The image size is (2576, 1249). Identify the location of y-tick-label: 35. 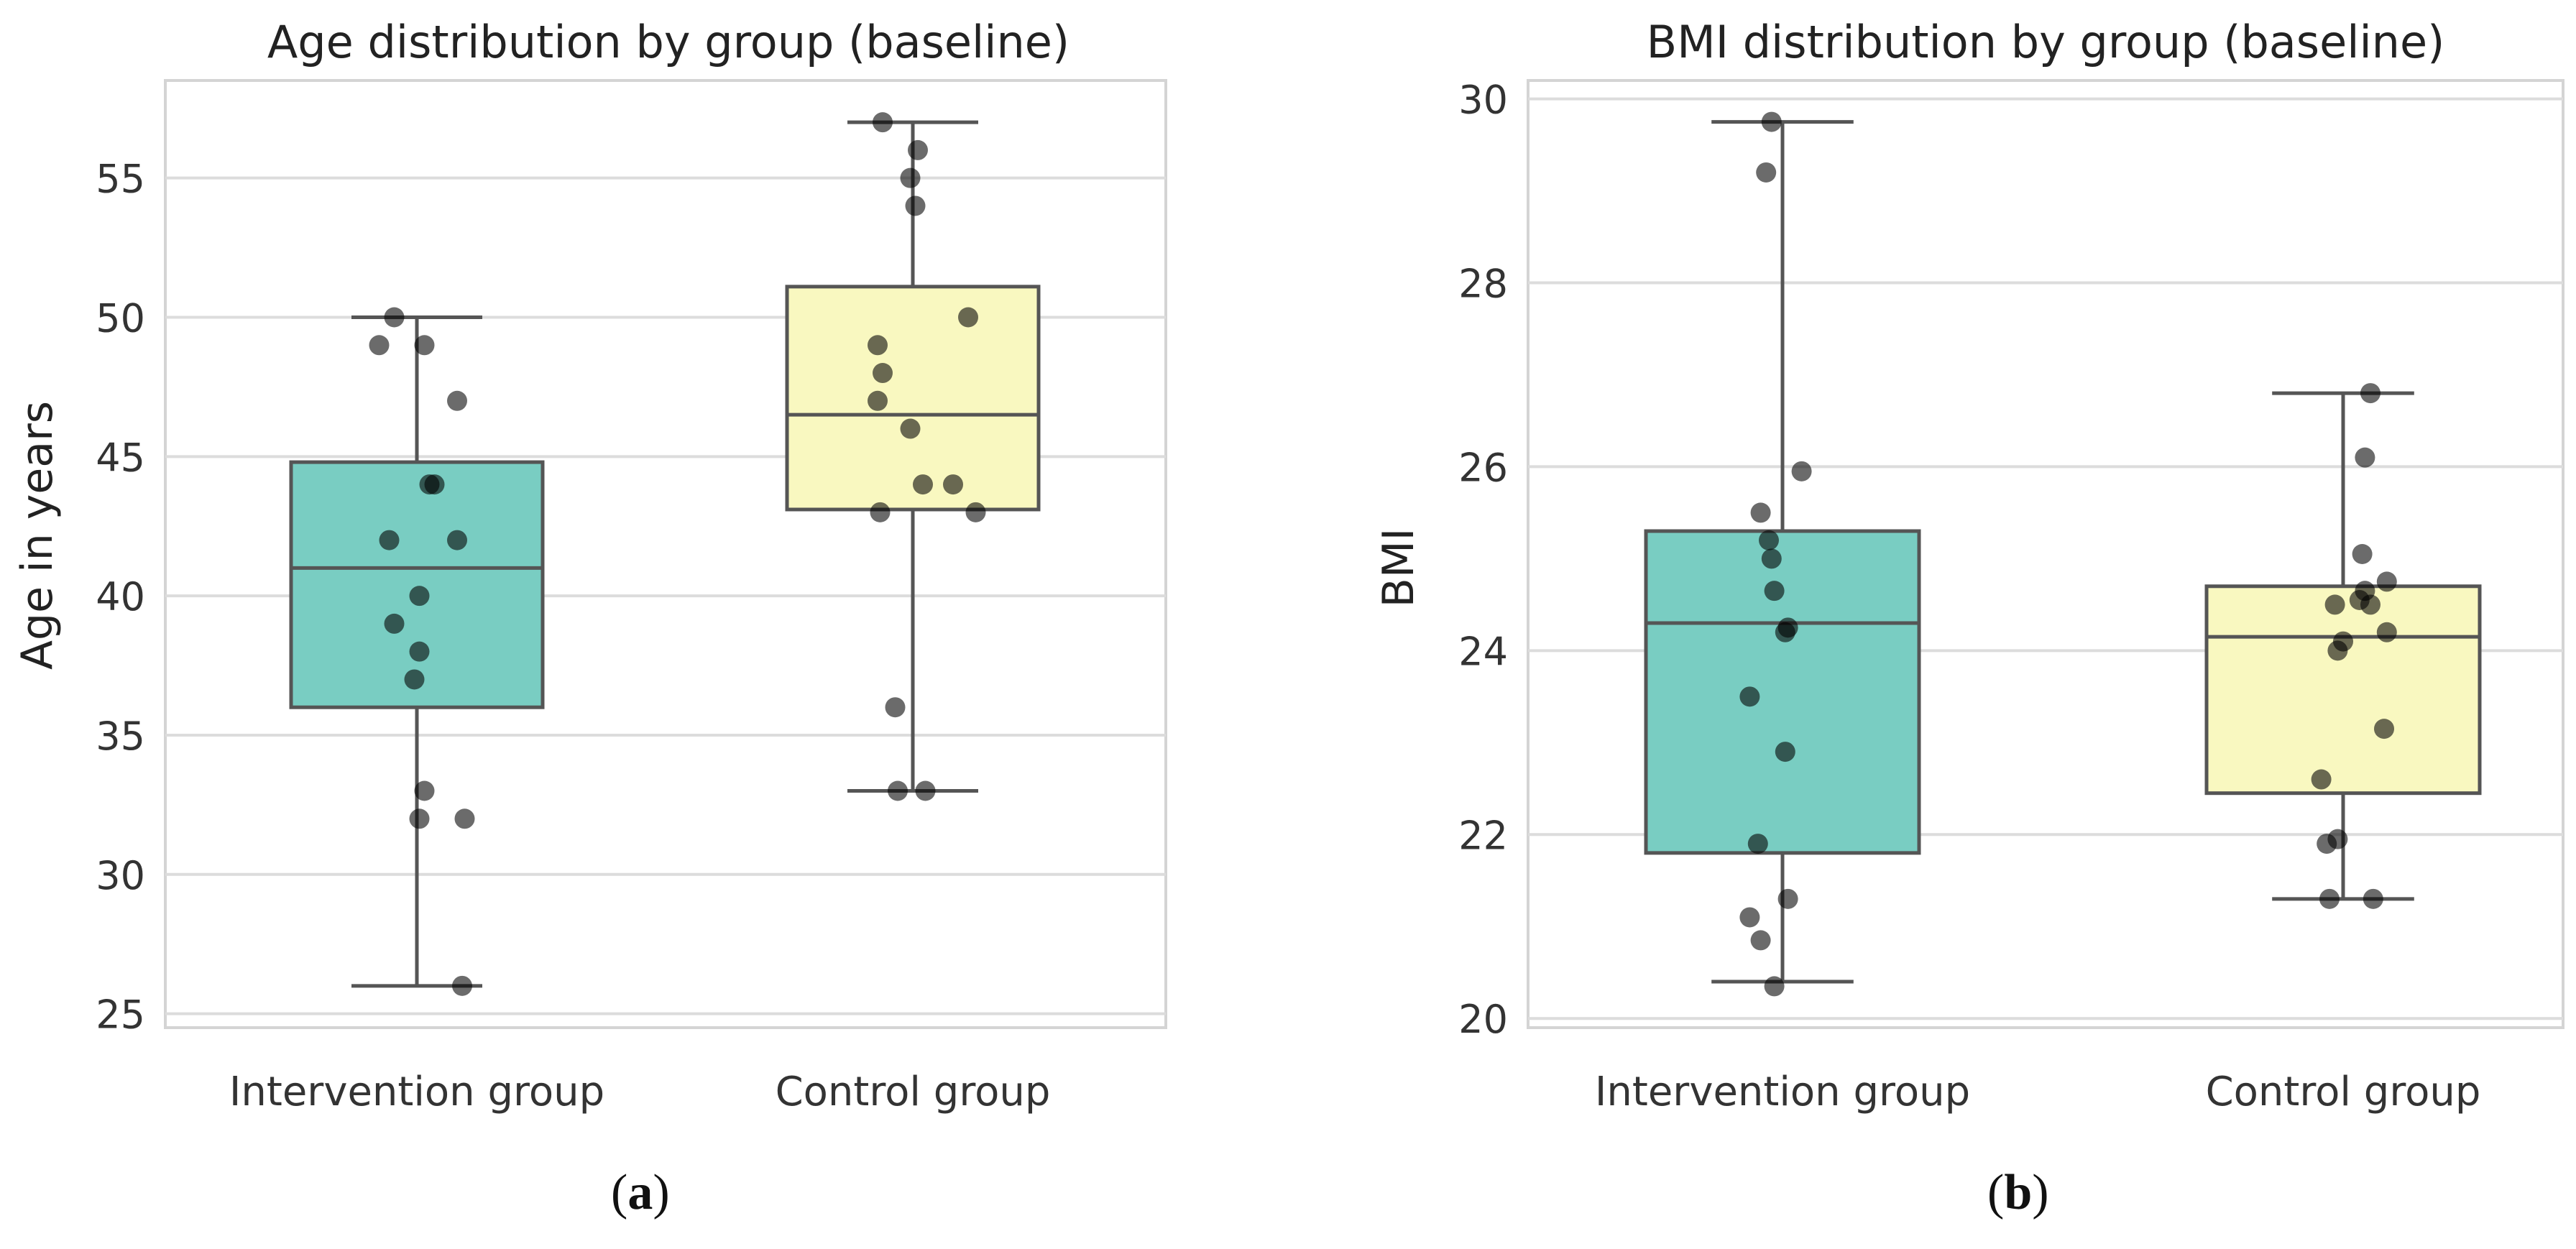
(120, 736).